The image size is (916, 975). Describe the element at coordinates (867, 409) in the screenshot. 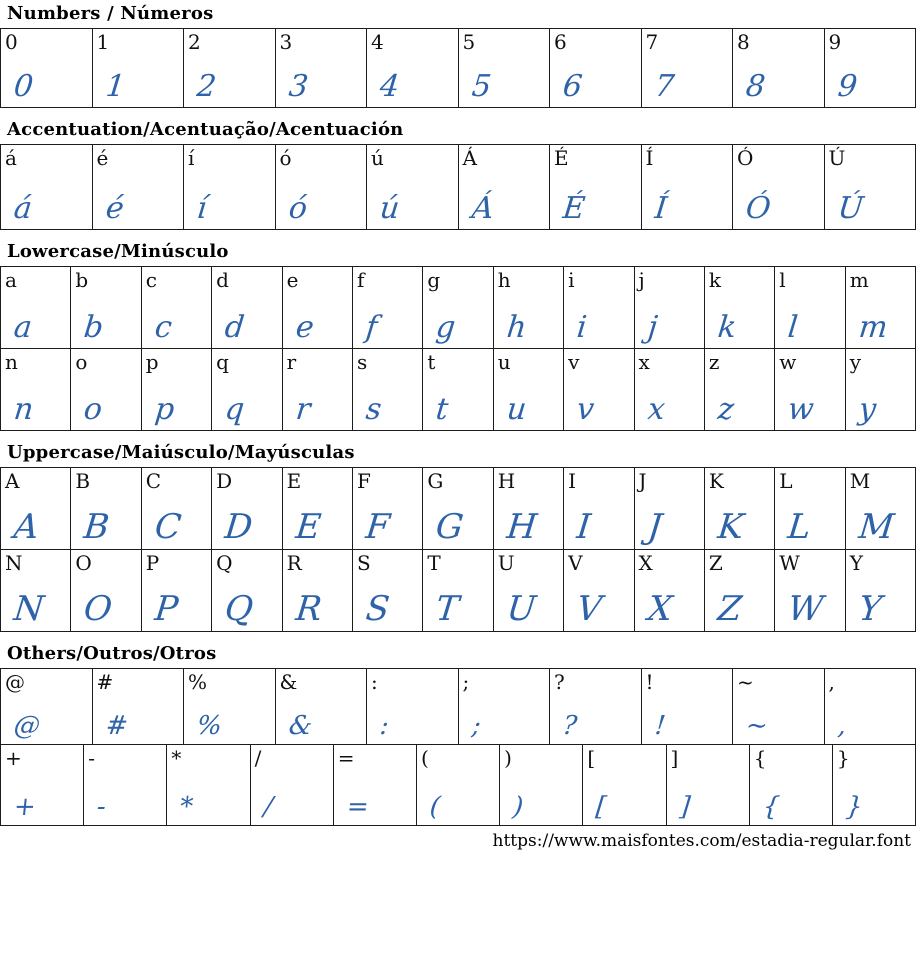

I see `script-glyph: y` at that location.